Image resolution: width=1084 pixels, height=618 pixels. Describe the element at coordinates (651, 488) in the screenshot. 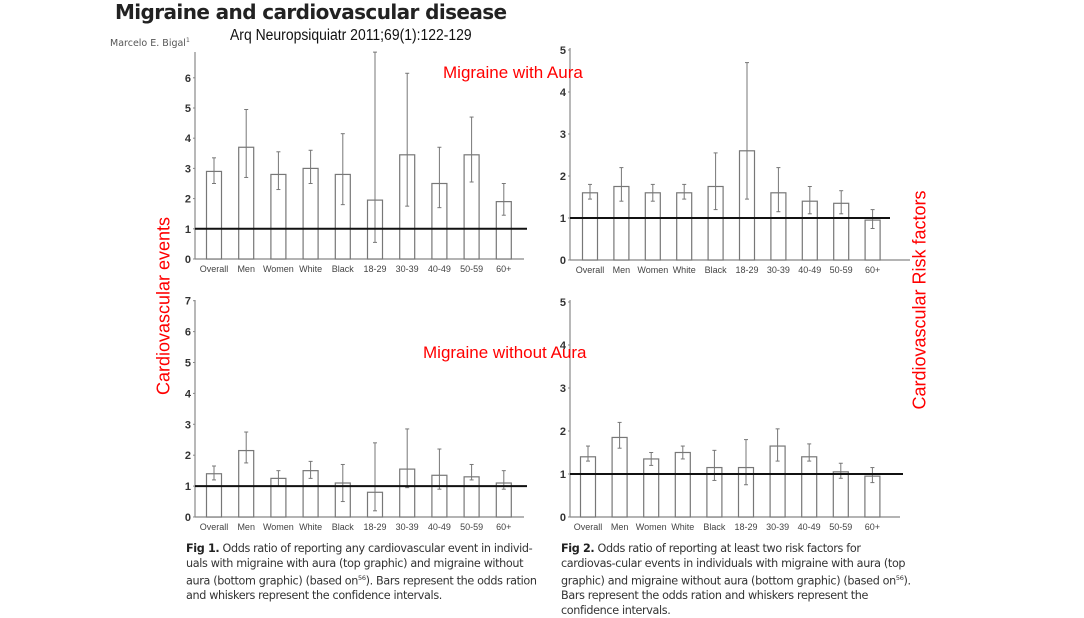

I see `fig2-without-aura-bar-Women` at that location.